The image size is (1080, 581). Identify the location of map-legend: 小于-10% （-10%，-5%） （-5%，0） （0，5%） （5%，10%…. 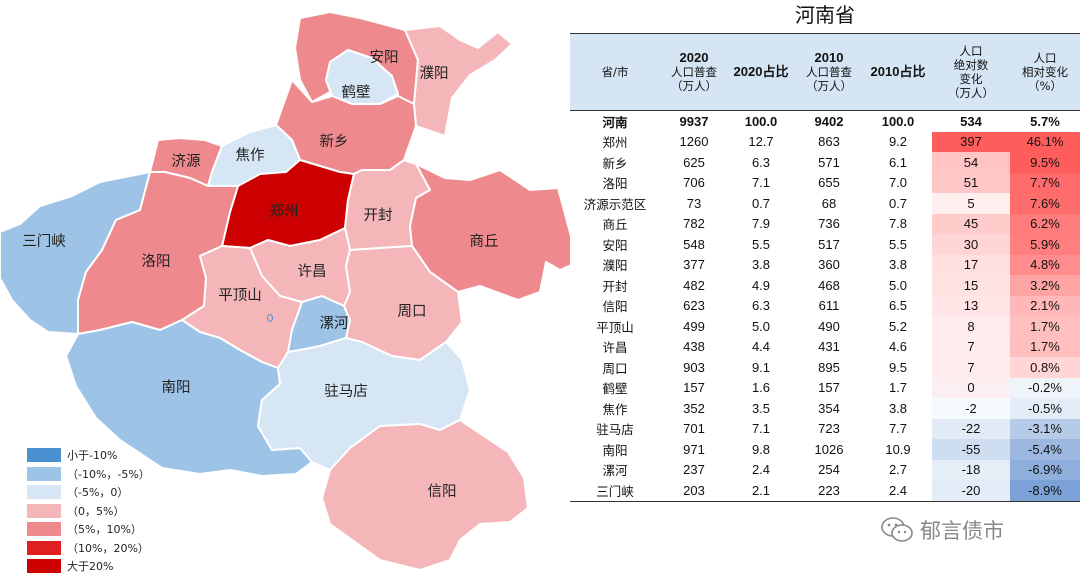
(127, 511).